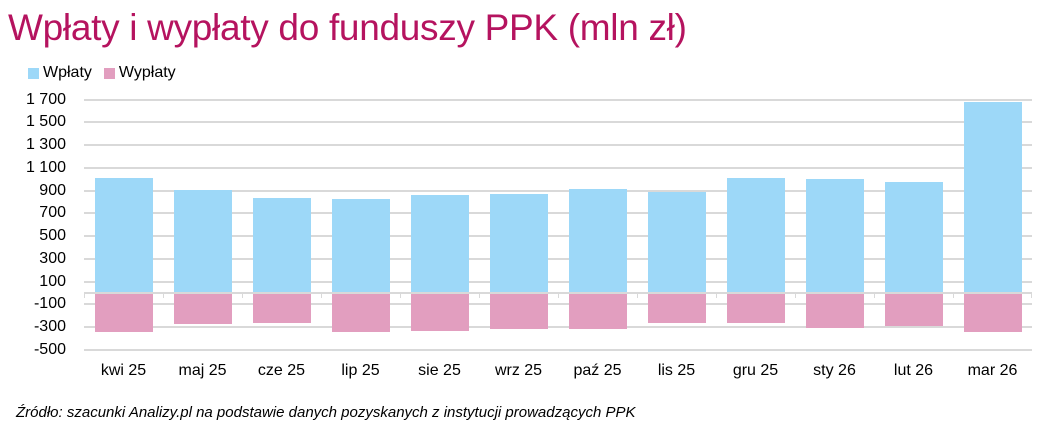 The height and width of the screenshot is (428, 1054). I want to click on y-tick-label: -500, so click(49, 349).